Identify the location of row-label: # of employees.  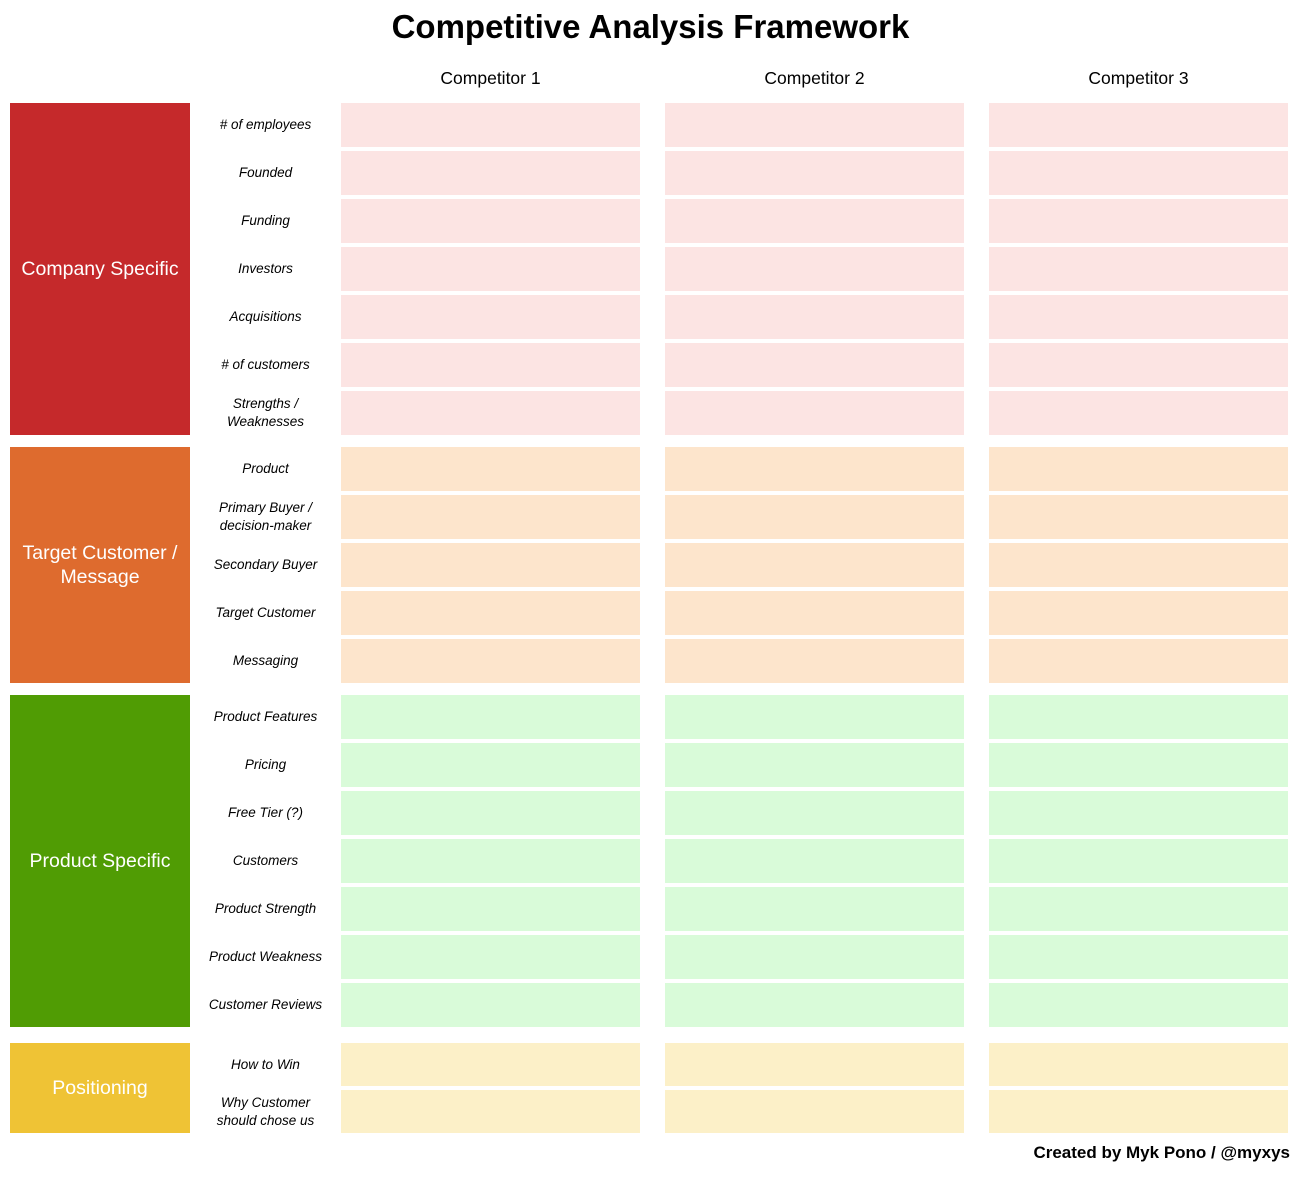
(265, 125).